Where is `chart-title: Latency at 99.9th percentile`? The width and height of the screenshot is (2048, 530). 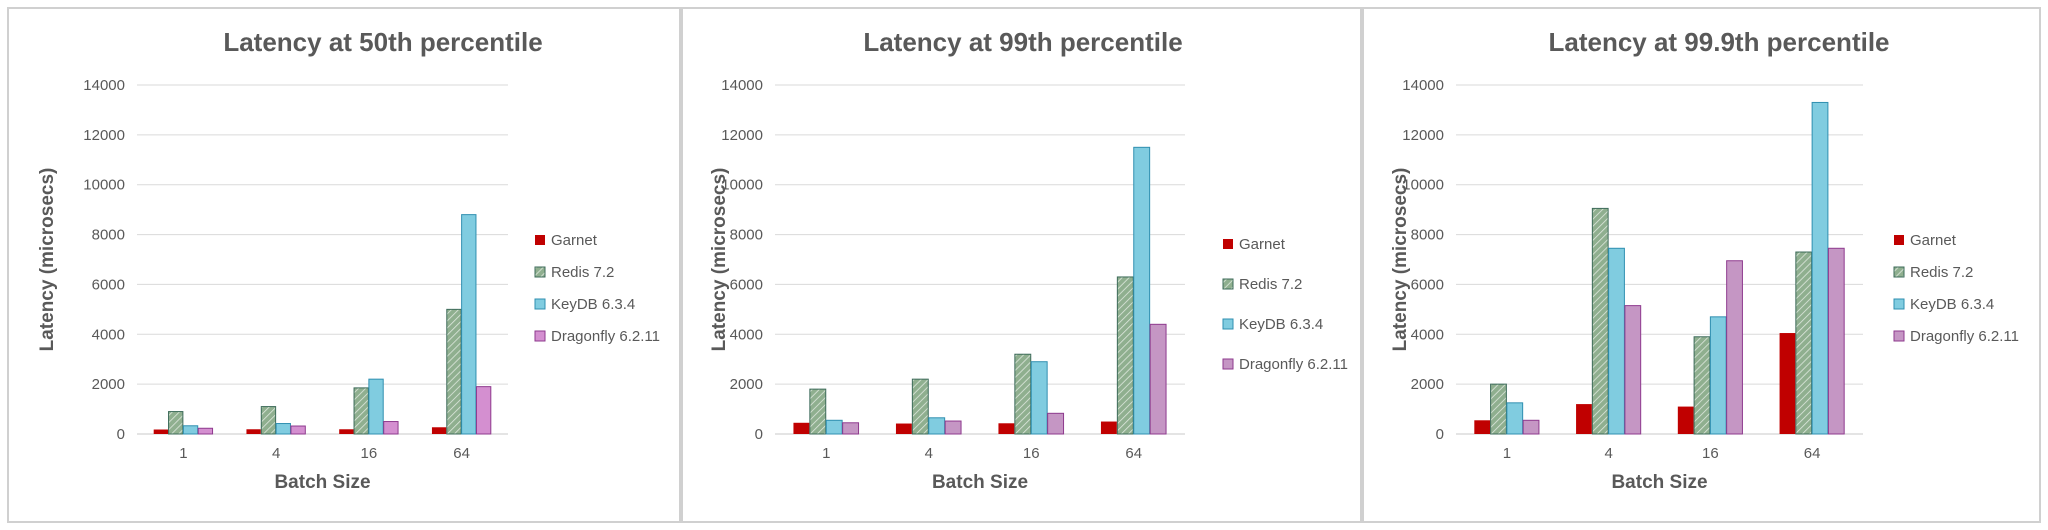 chart-title: Latency at 99.9th percentile is located at coordinates (1718, 42).